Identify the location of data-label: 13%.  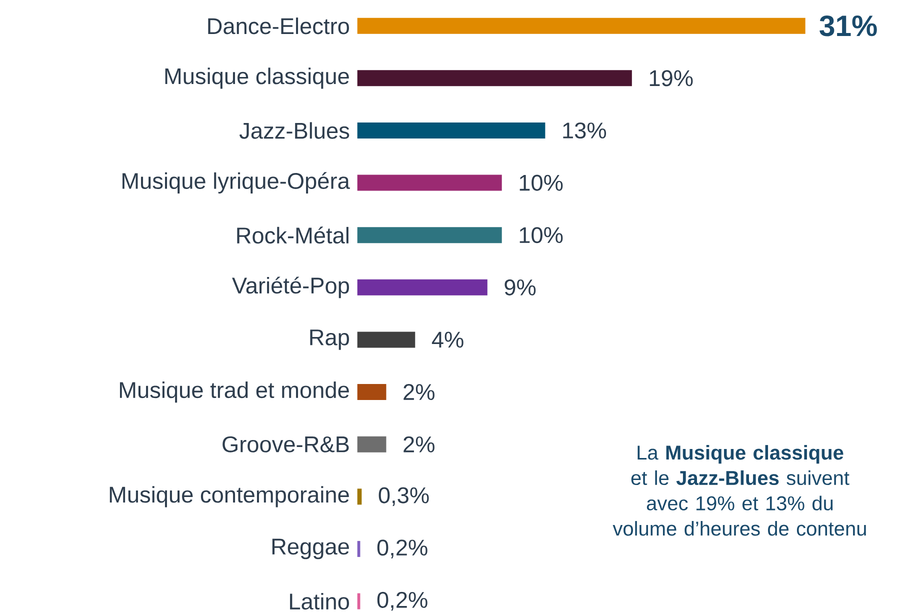
(584, 130).